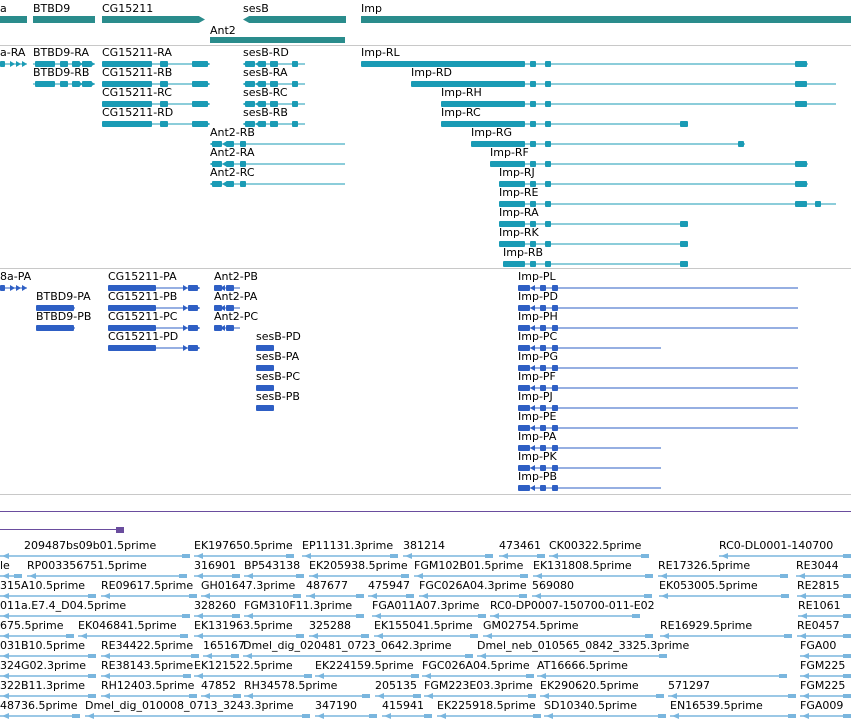  I want to click on est-label: 031B10.5prime, so click(43, 645).